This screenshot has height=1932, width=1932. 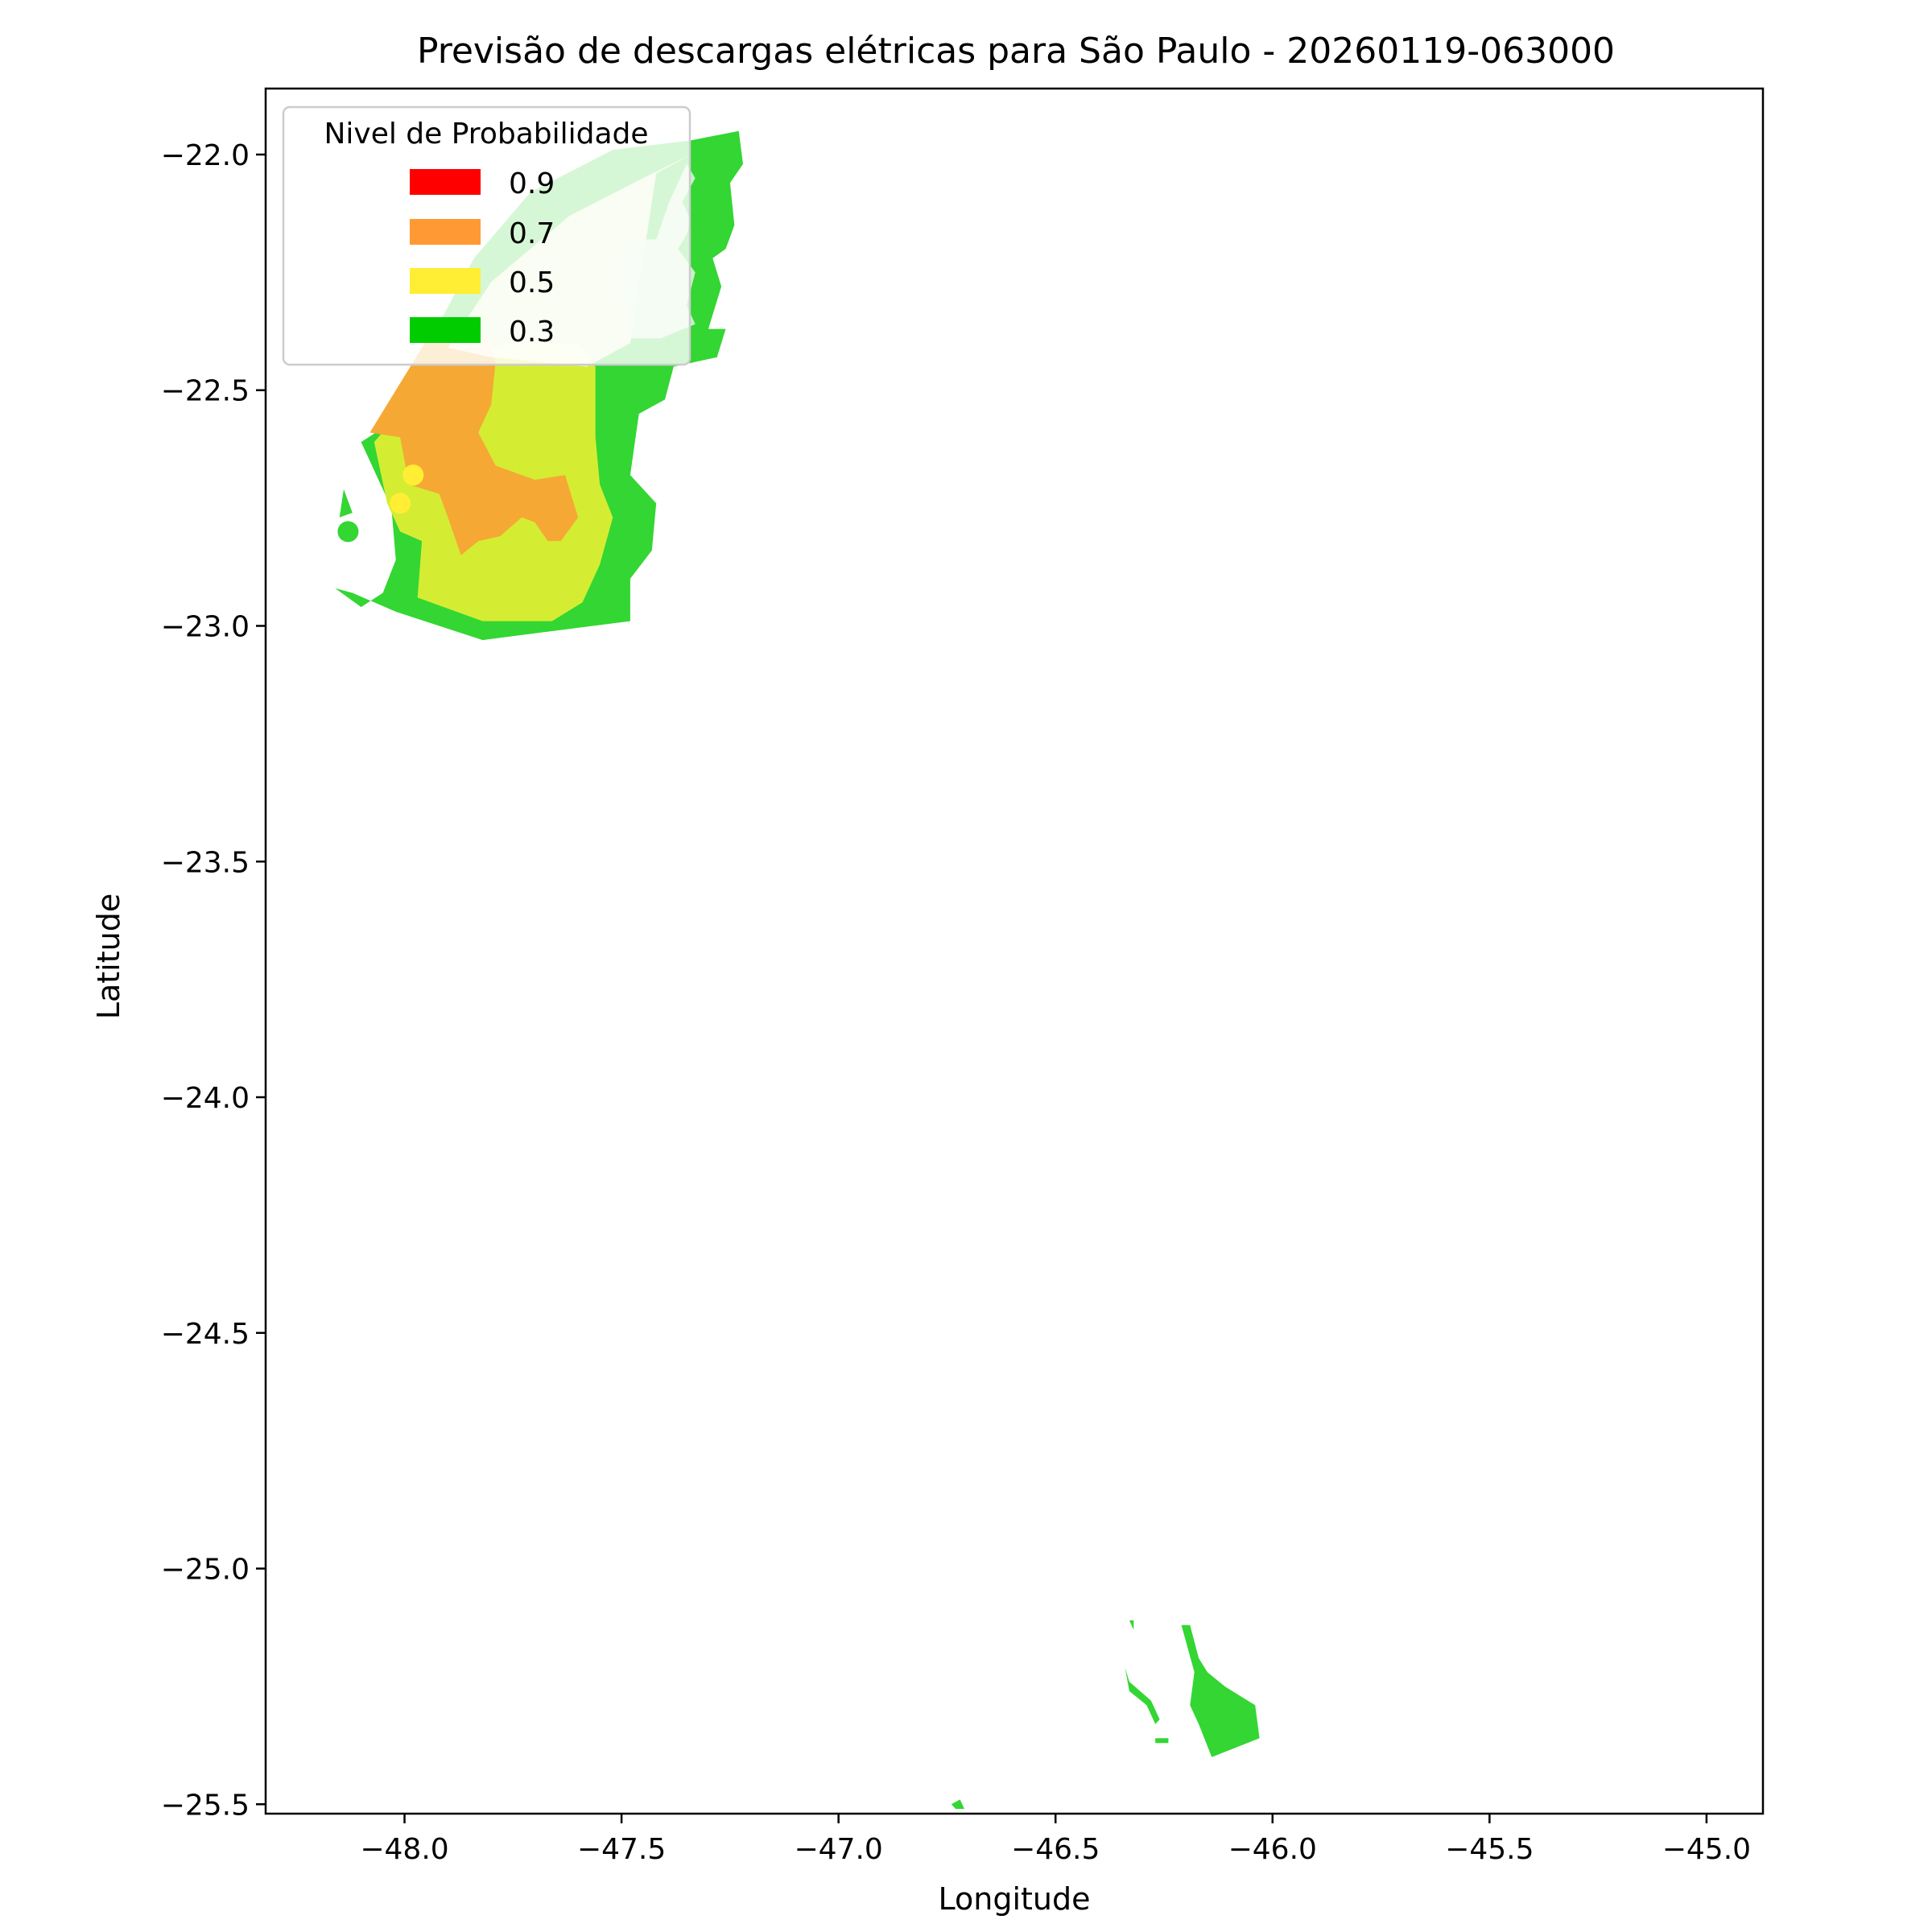 I want to click on x-tick-label: −45.0, so click(x=1706, y=1850).